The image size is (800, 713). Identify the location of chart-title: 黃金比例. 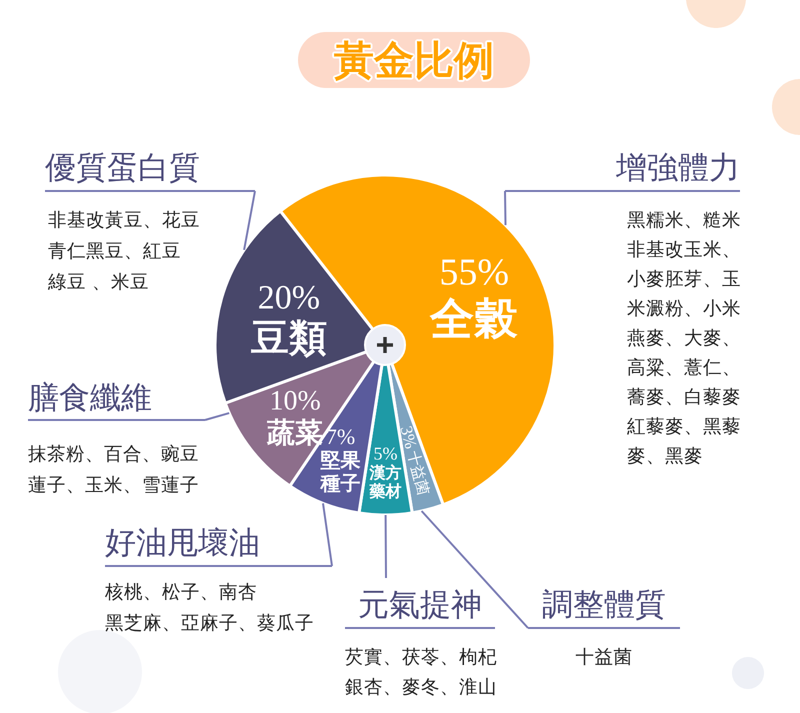
(414, 61).